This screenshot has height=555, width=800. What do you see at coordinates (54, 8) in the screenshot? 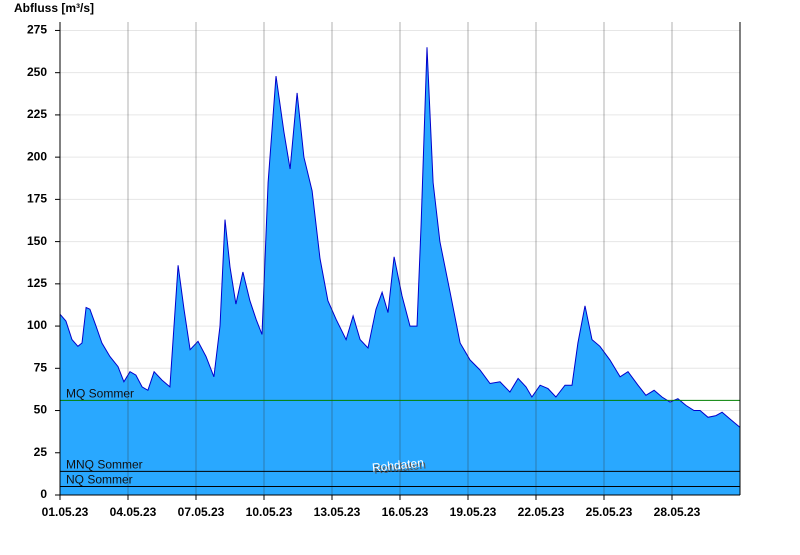
I see `y-axis-label: Abfluss [m³/s]` at bounding box center [54, 8].